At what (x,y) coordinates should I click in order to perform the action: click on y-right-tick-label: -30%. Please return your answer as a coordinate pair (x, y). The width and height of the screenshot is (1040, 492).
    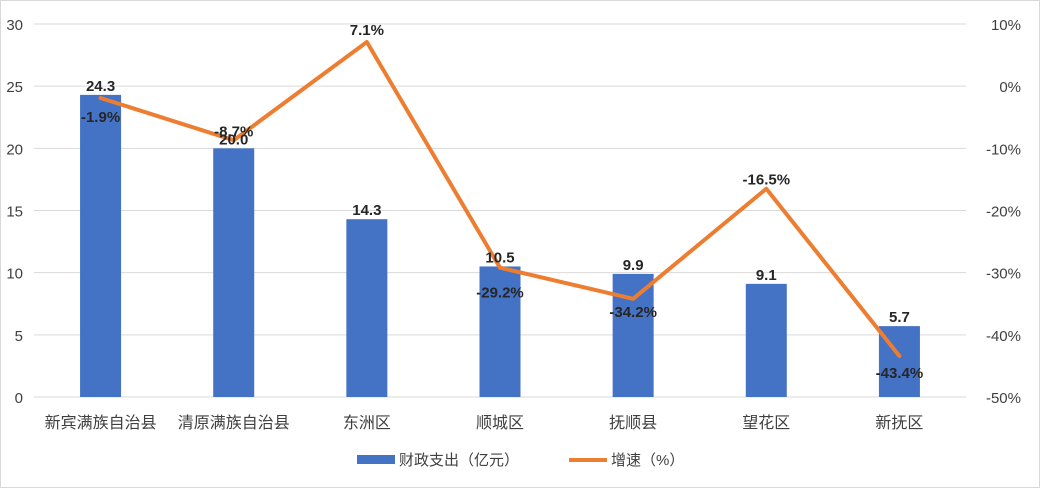
    Looking at the image, I should click on (1003, 274).